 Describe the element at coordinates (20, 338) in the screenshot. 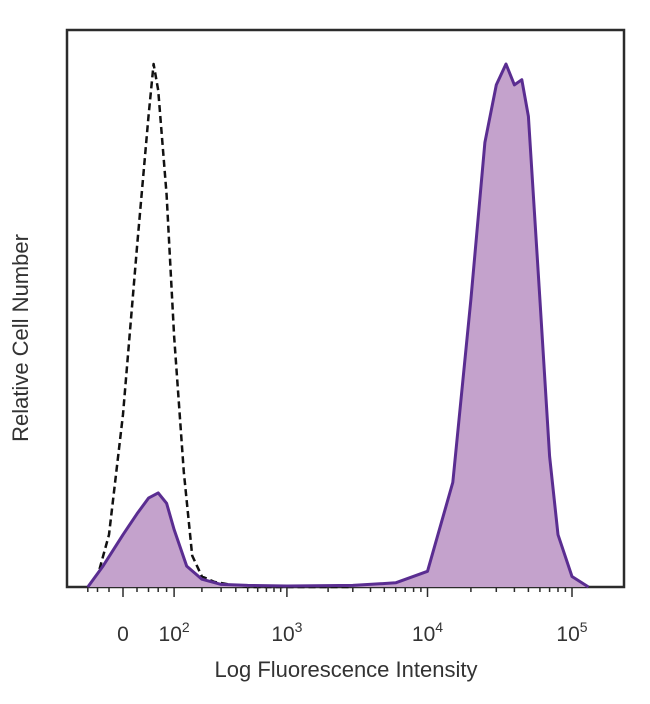

I see `y-axis-title: Relative Cell Number` at that location.